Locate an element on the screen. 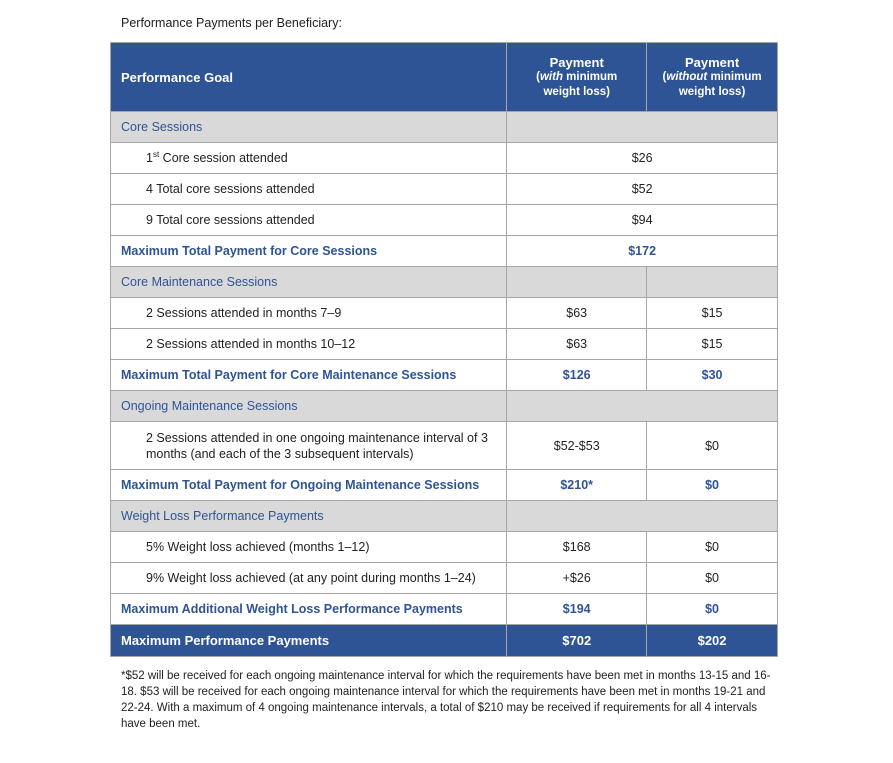 This screenshot has width=893, height=763. total-with: $702 is located at coordinates (577, 640).